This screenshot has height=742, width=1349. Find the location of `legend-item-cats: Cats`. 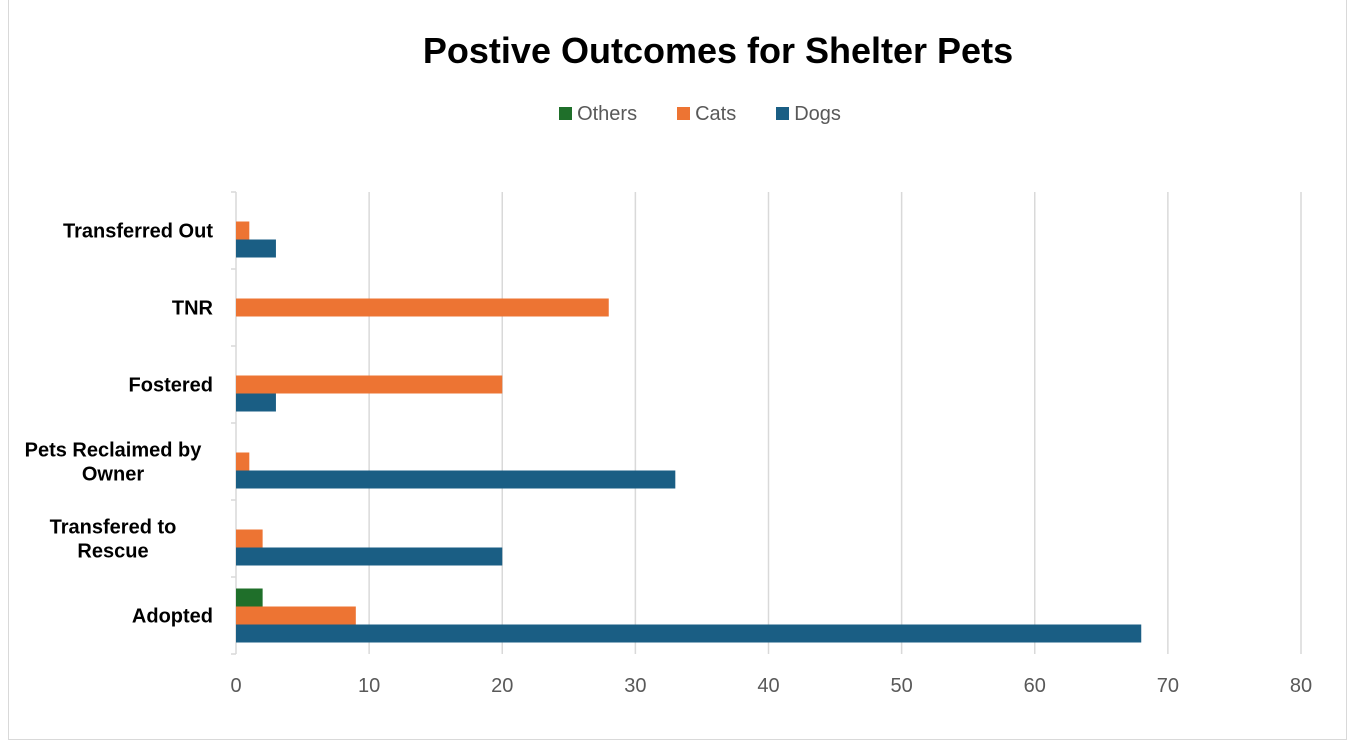

legend-item-cats: Cats is located at coordinates (706, 114).